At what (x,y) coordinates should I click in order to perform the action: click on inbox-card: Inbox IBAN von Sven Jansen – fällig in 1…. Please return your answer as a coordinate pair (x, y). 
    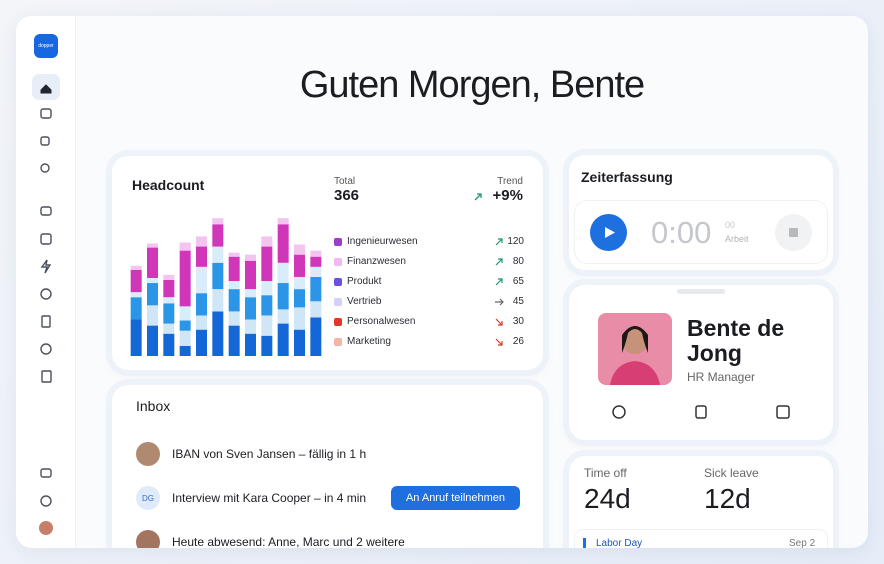
    Looking at the image, I should click on (327, 466).